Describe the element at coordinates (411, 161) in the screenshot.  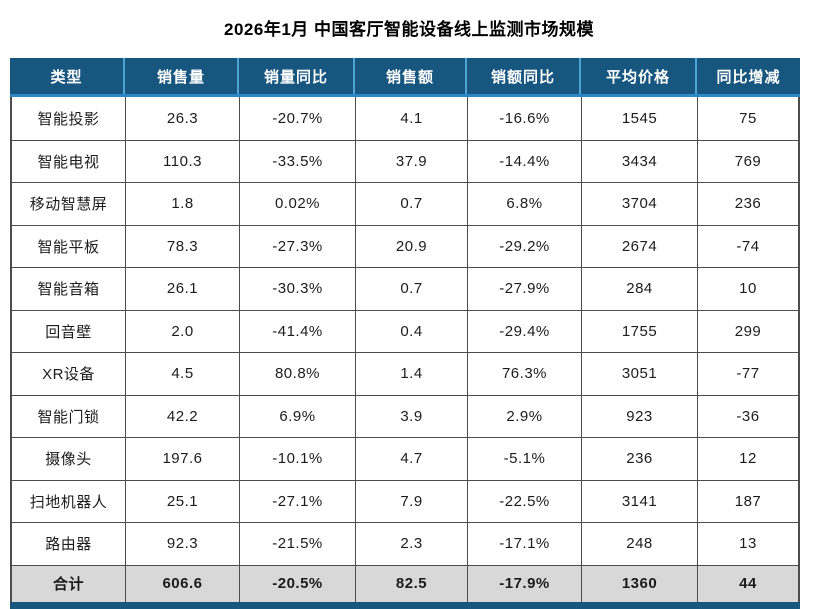
I see `cell-sales-value: 37.9` at that location.